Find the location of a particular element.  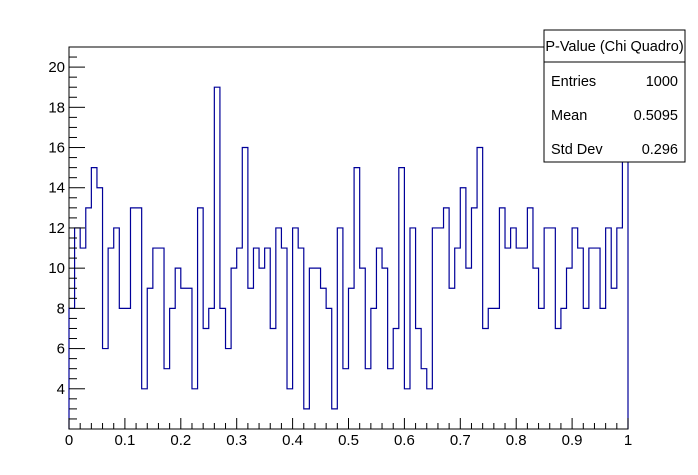

stats-entries-label: Entries is located at coordinates (573, 82).